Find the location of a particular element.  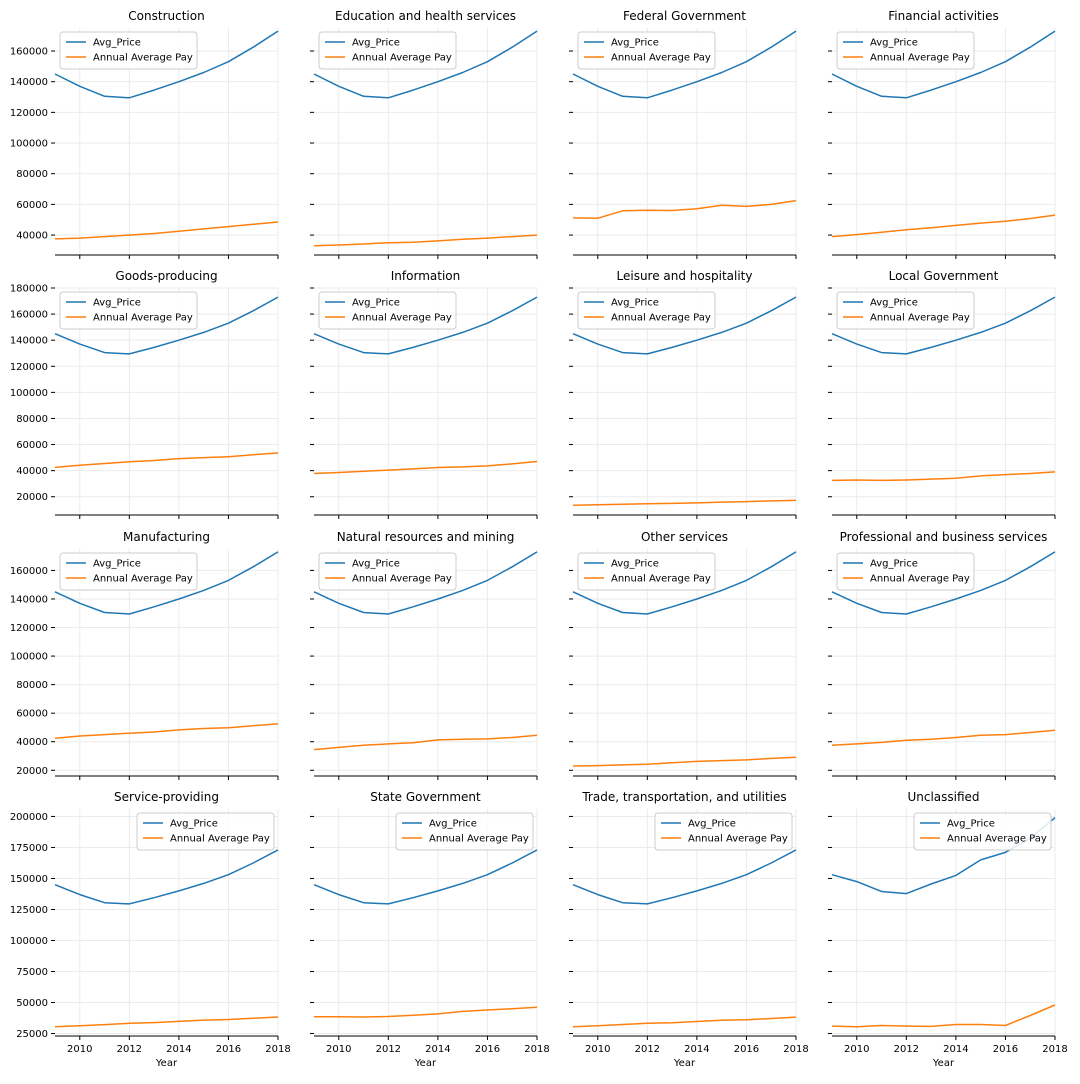

y-tick-label: 150000 is located at coordinates (29, 879).